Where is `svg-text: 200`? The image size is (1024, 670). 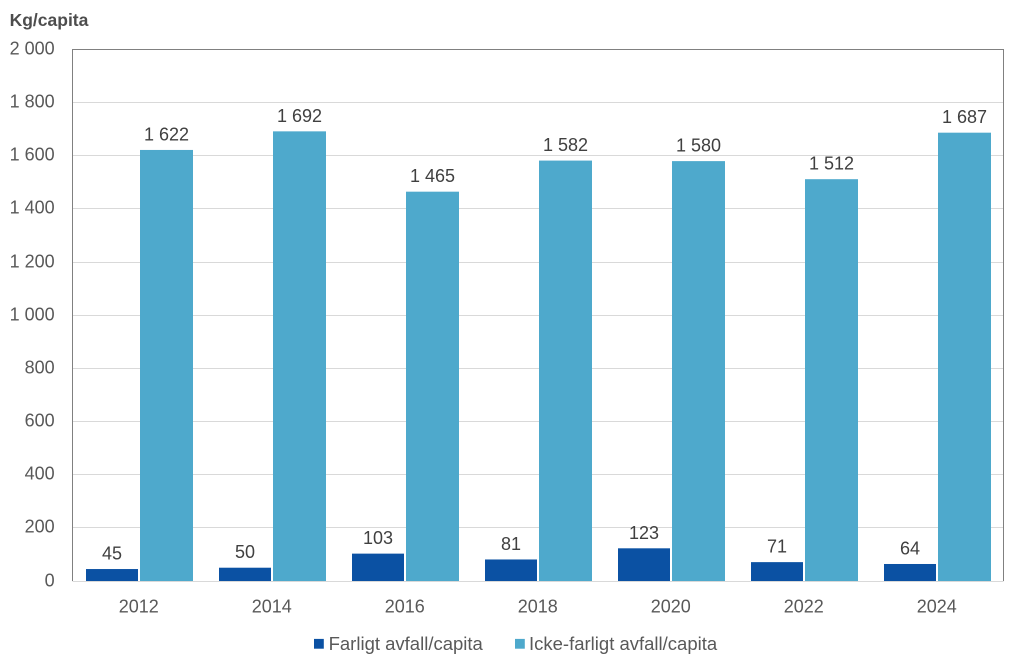 svg-text: 200 is located at coordinates (40, 527).